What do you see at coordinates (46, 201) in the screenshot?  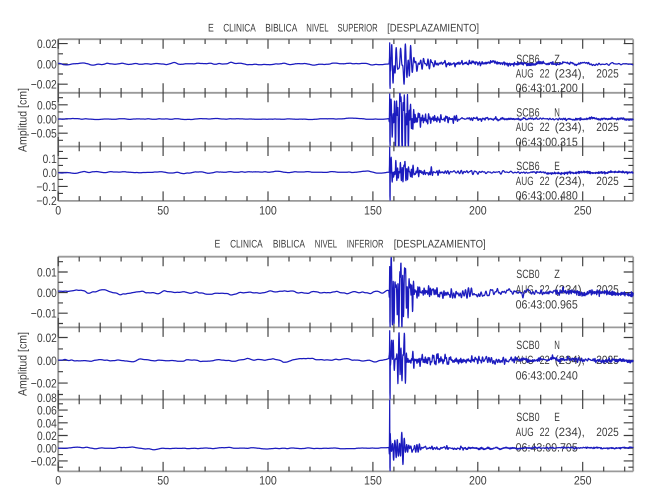 I see `svg-text: −0.2` at bounding box center [46, 201].